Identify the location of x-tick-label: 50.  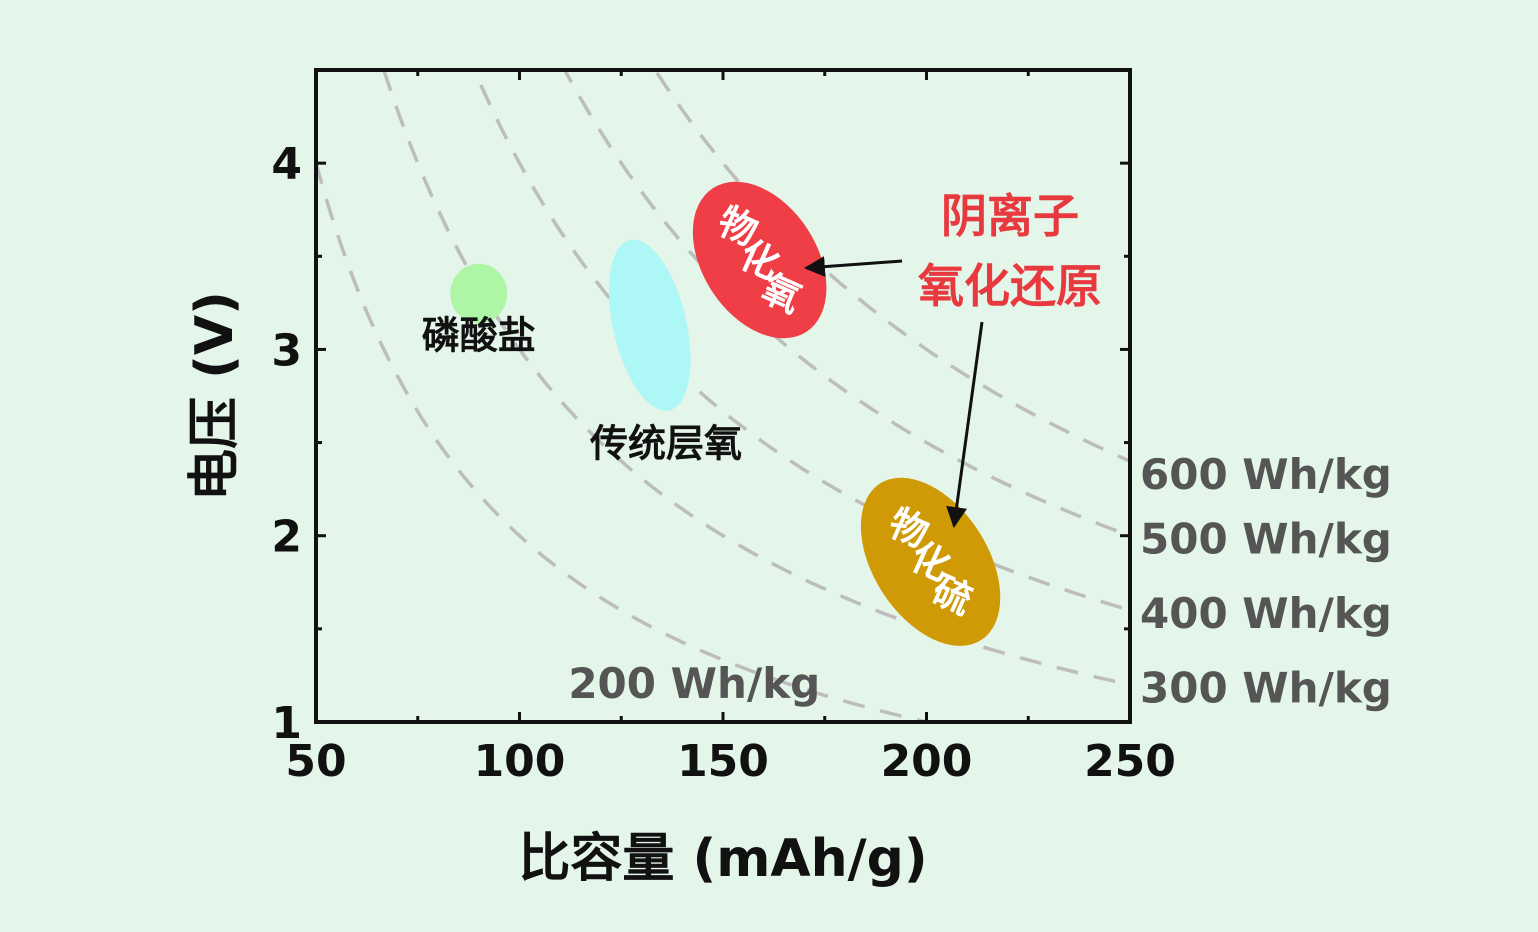
(315, 761).